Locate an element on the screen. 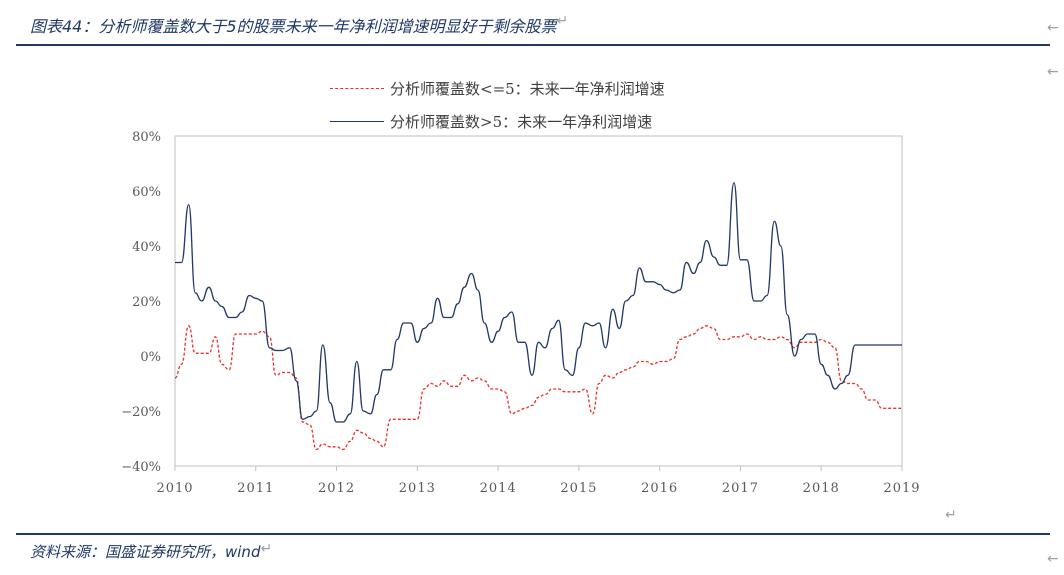 The image size is (1064, 575). y-tick-label: −20% is located at coordinates (141, 412).